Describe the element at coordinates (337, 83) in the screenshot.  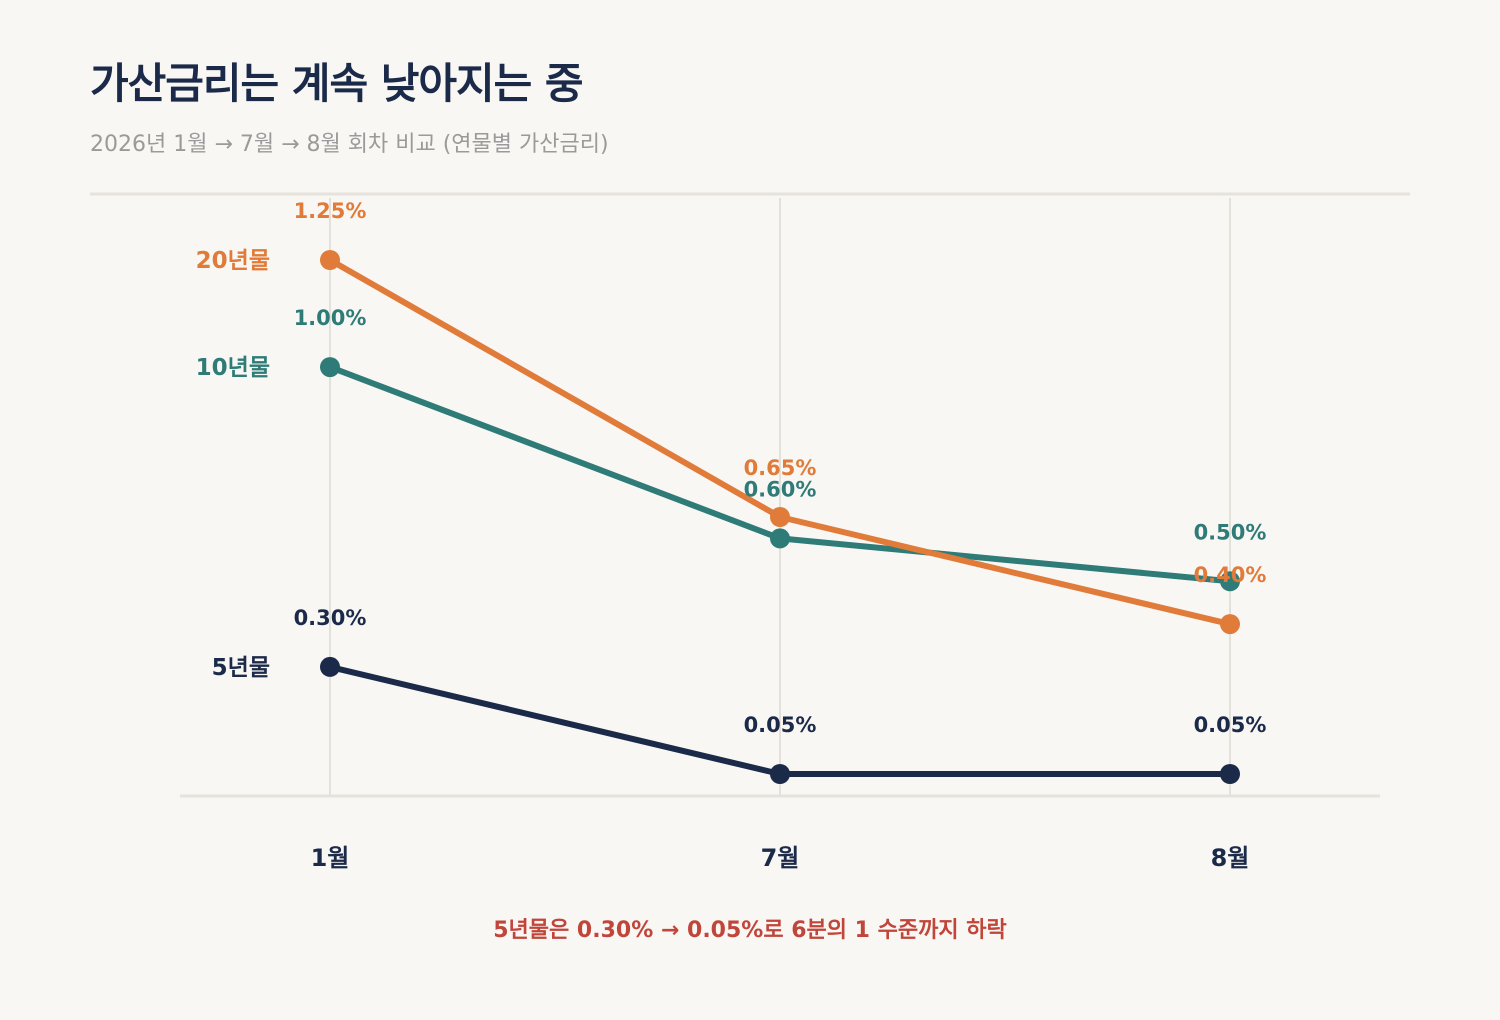
I see `chart-title: 가산금리는 계속 낮아지는 중` at that location.